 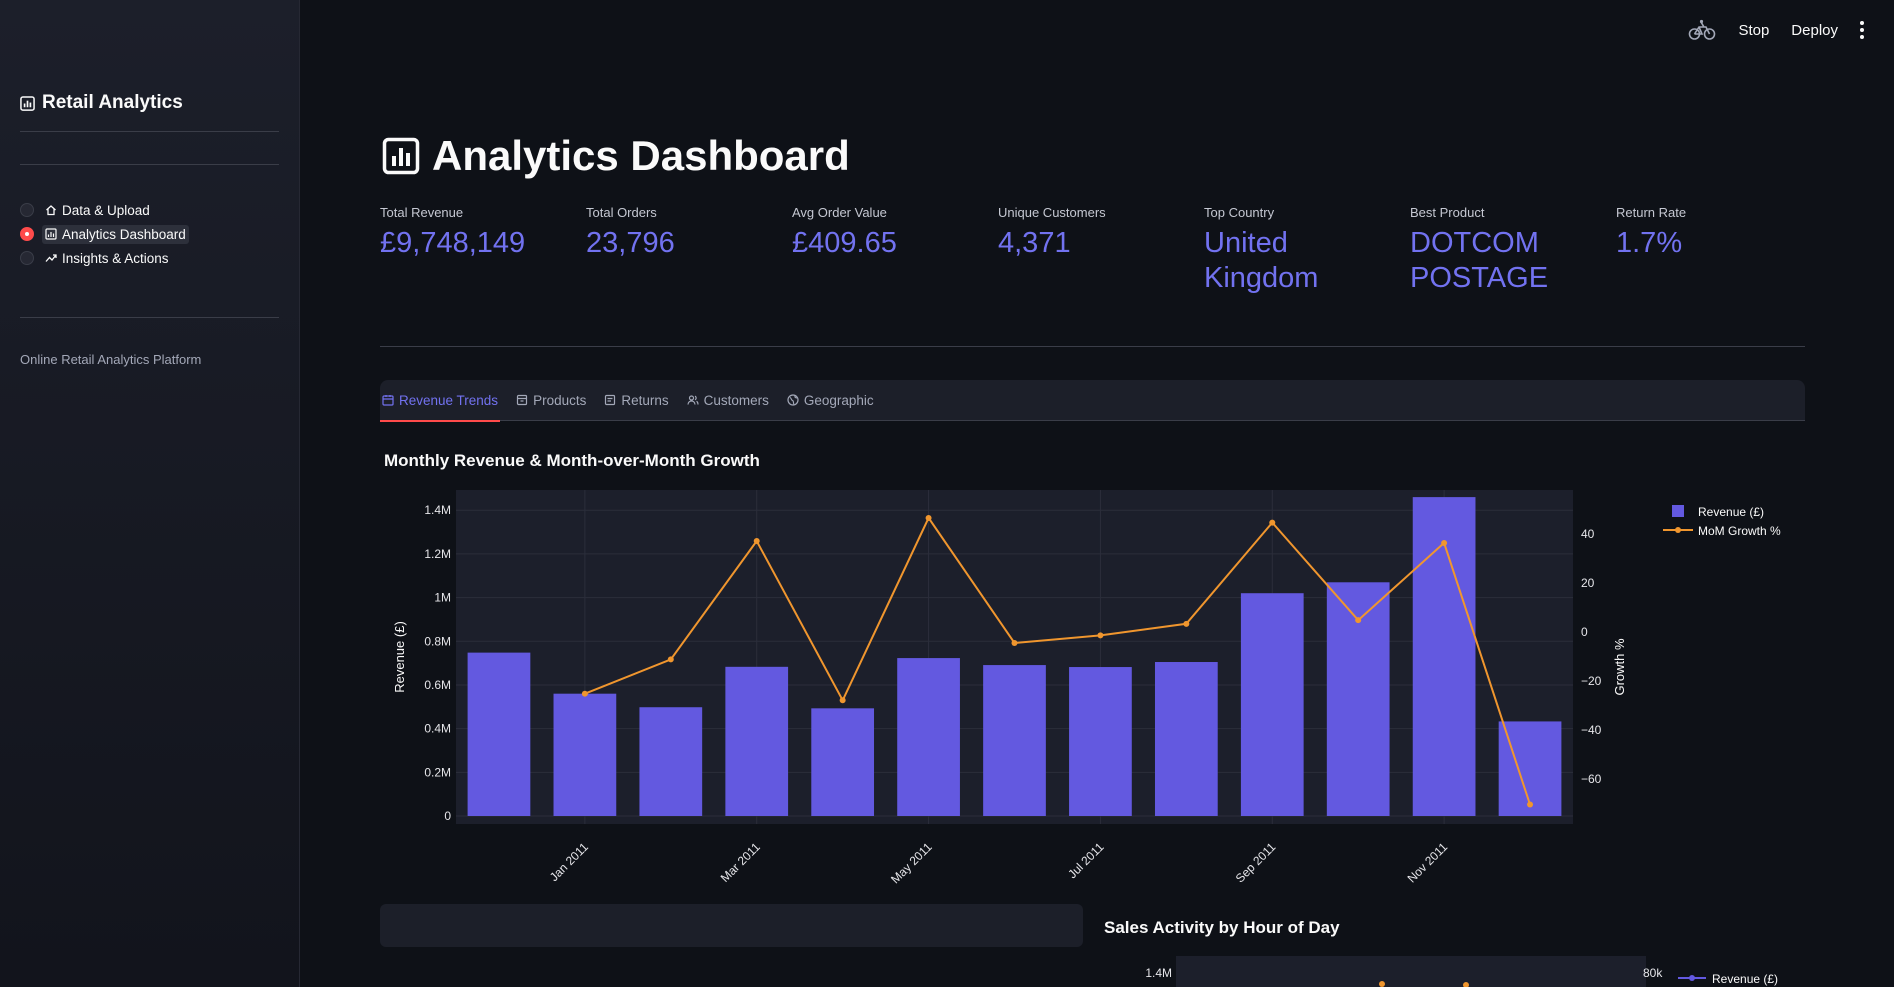 I want to click on x-tick-label: May 2011, so click(x=911, y=863).